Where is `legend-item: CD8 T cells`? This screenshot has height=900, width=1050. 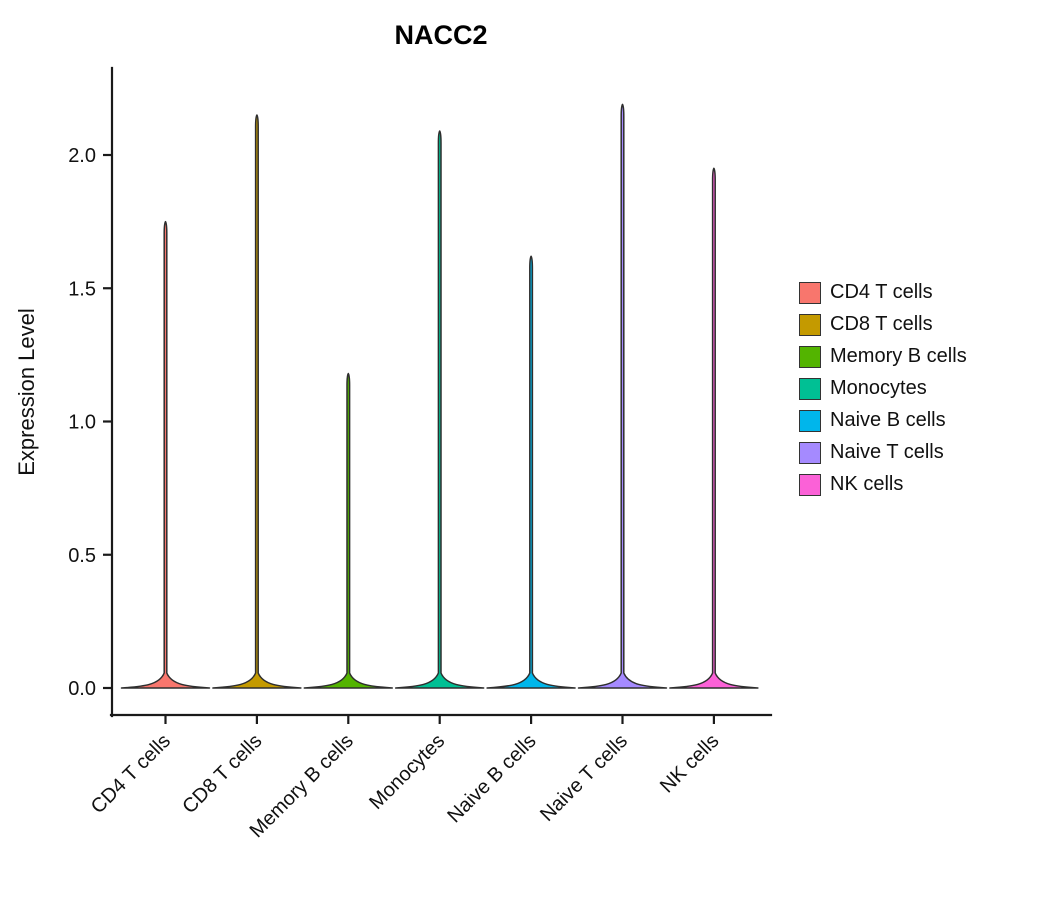
legend-item: CD8 T cells is located at coordinates (883, 324).